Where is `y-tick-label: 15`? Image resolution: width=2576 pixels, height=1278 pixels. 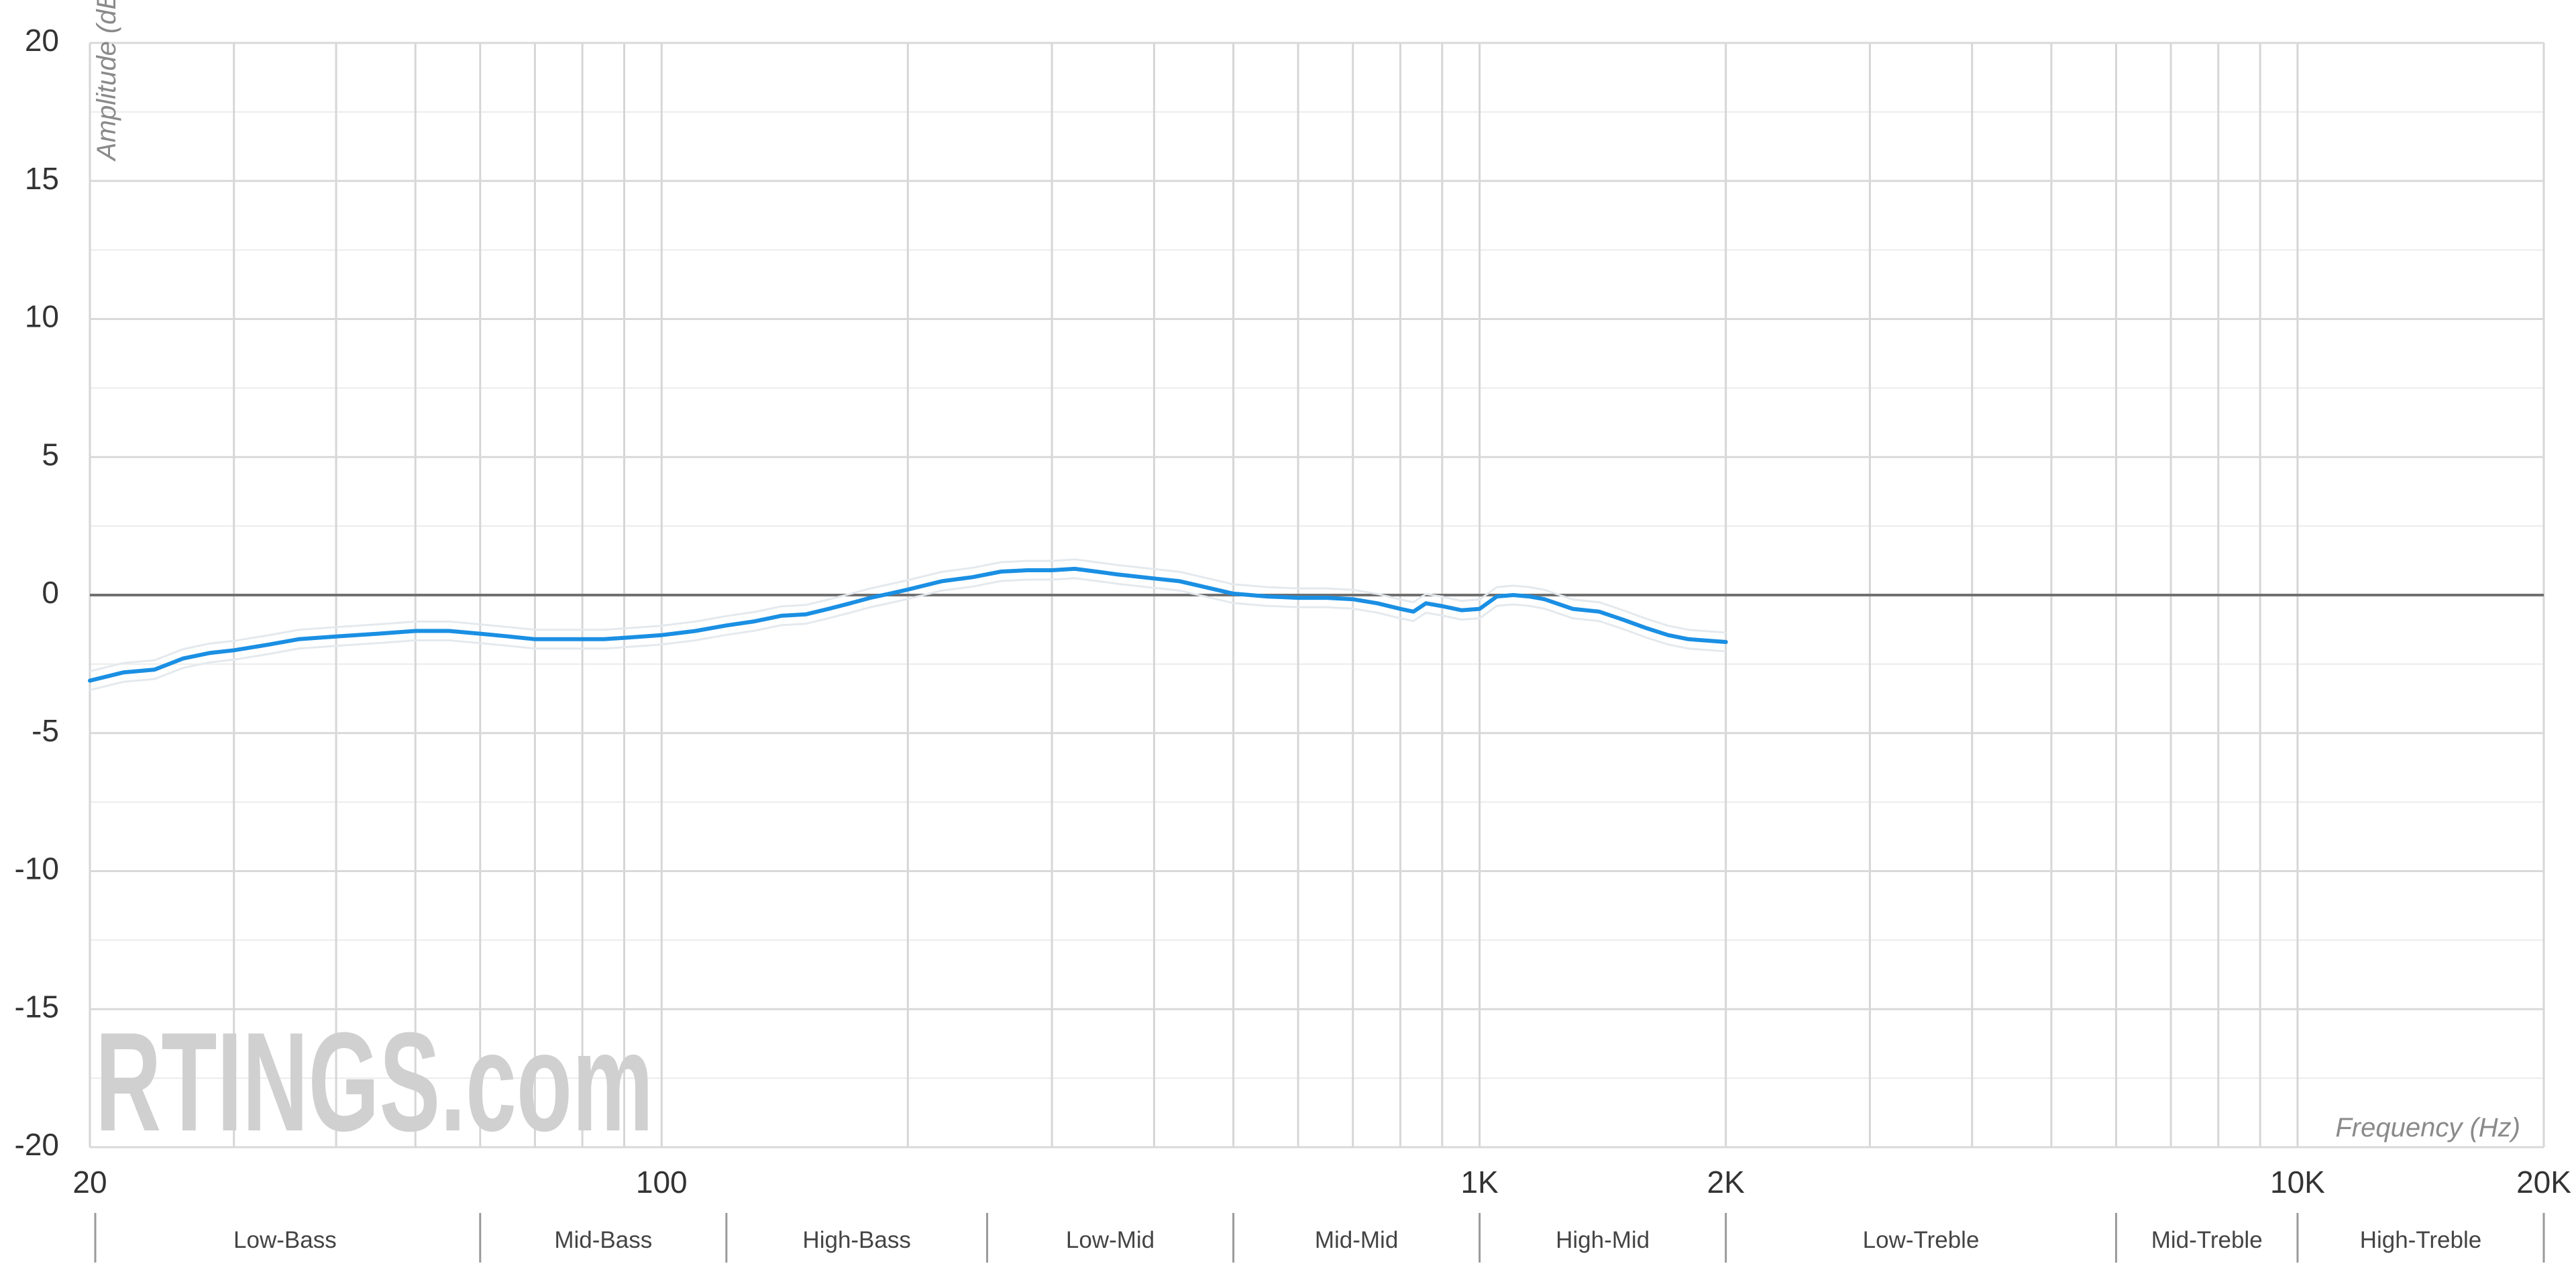
y-tick-label: 15 is located at coordinates (42, 178).